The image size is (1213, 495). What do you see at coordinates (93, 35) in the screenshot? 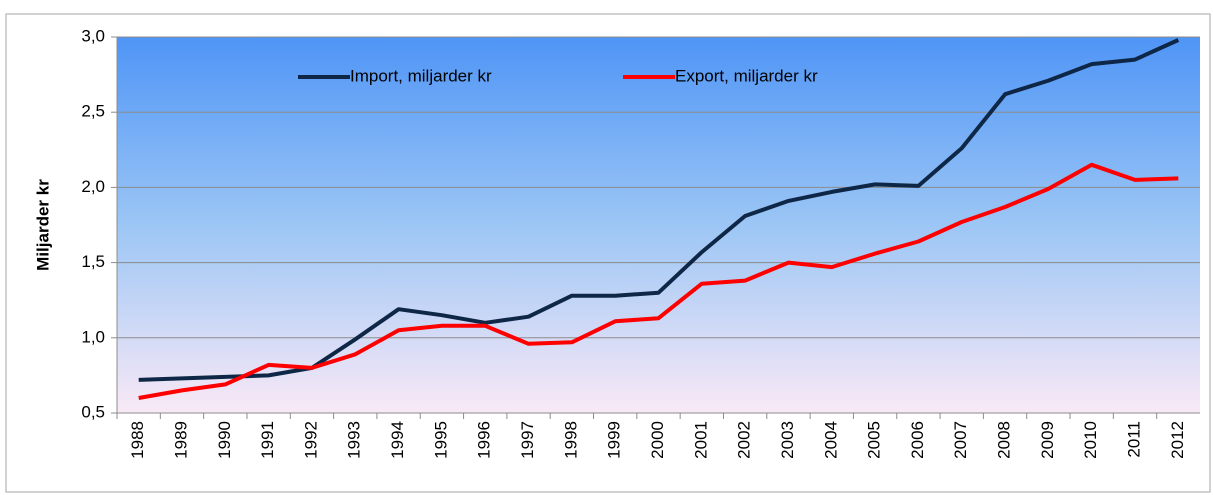
I see `y-tick-label: 3,0` at bounding box center [93, 35].